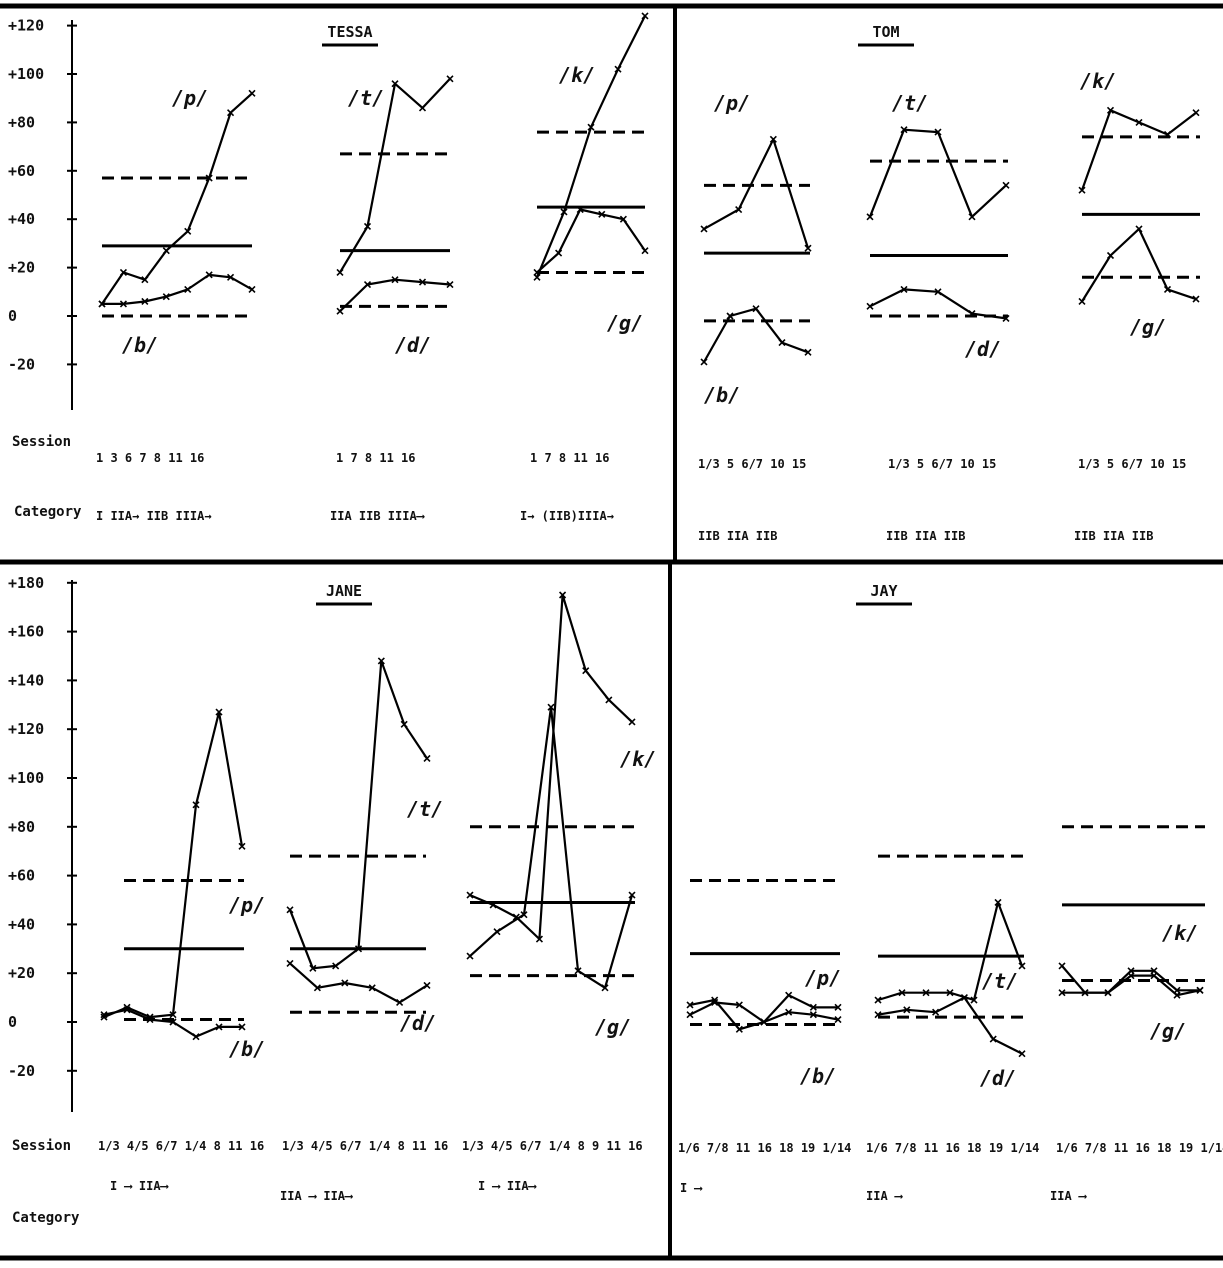  Describe the element at coordinates (46, 1218) in the screenshot. I see `category-row-label: Category` at that location.